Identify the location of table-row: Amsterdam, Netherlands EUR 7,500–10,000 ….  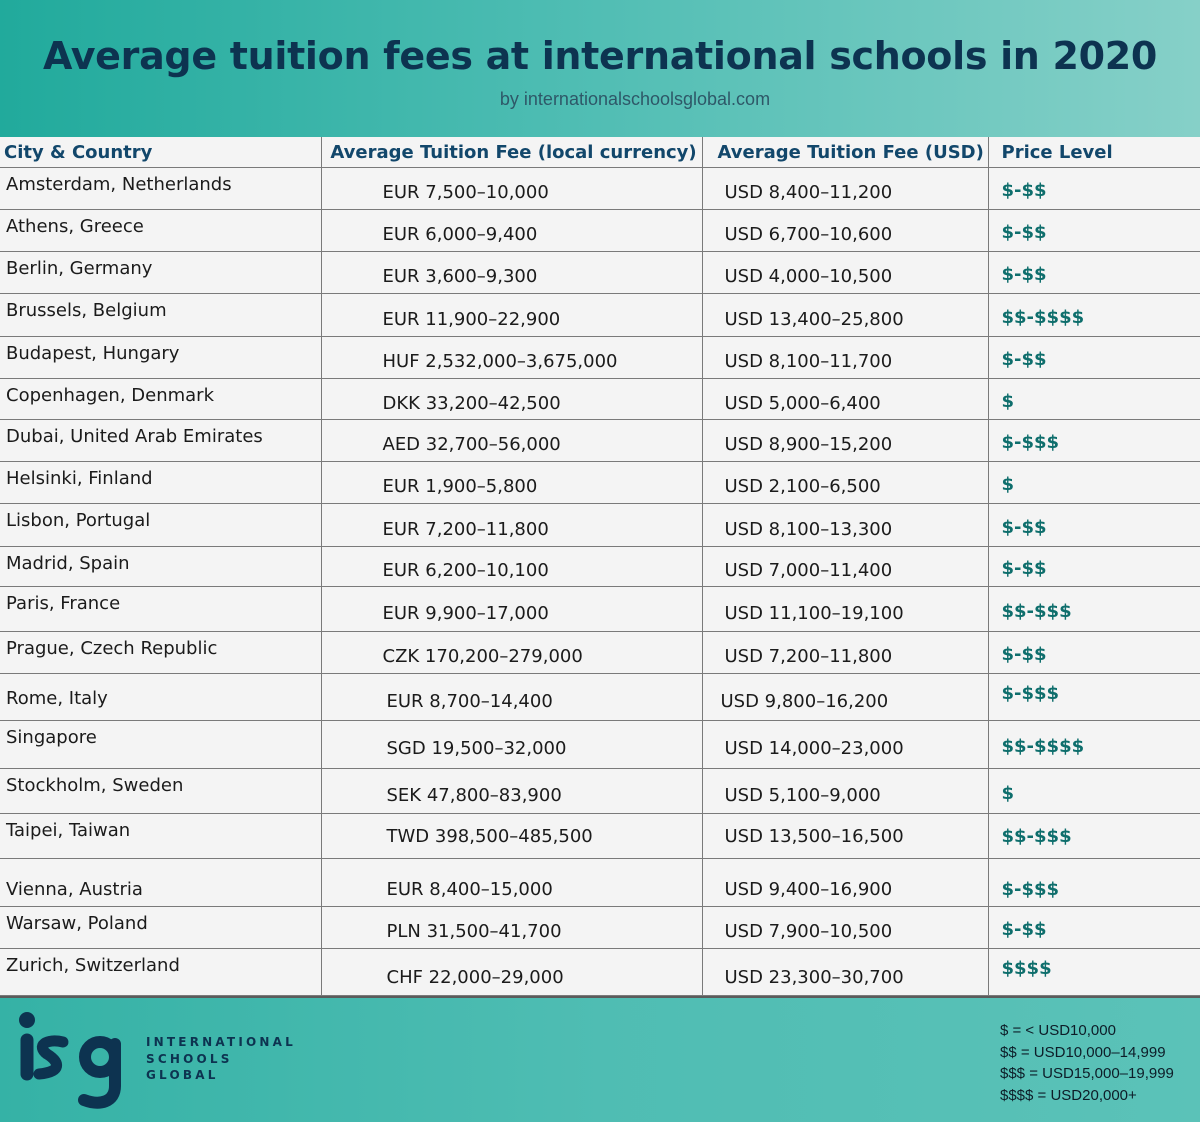
(600, 188).